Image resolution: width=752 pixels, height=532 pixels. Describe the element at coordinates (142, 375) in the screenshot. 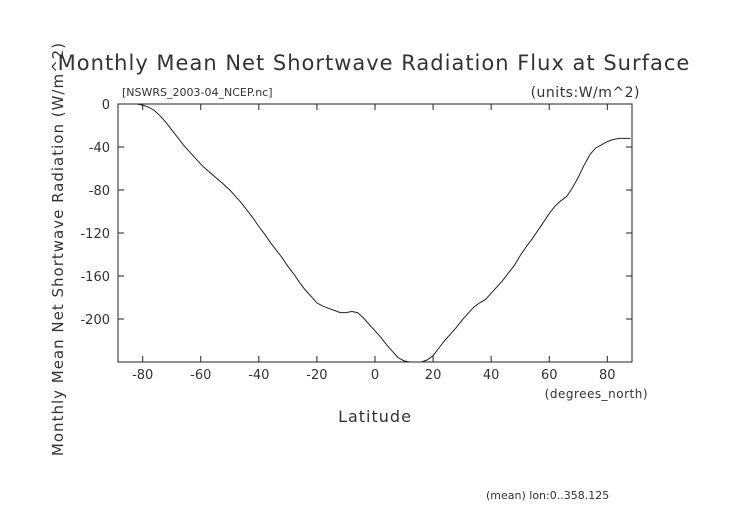

I see `x-tick-label: -80` at that location.